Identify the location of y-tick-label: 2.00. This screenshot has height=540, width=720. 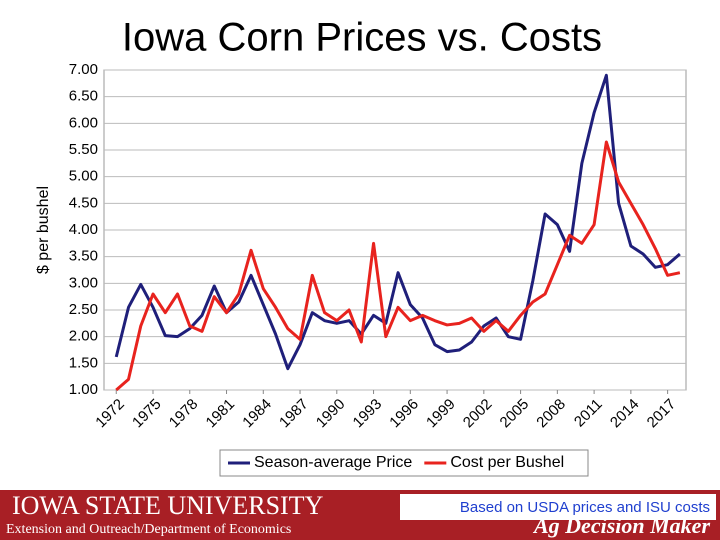
(83, 336).